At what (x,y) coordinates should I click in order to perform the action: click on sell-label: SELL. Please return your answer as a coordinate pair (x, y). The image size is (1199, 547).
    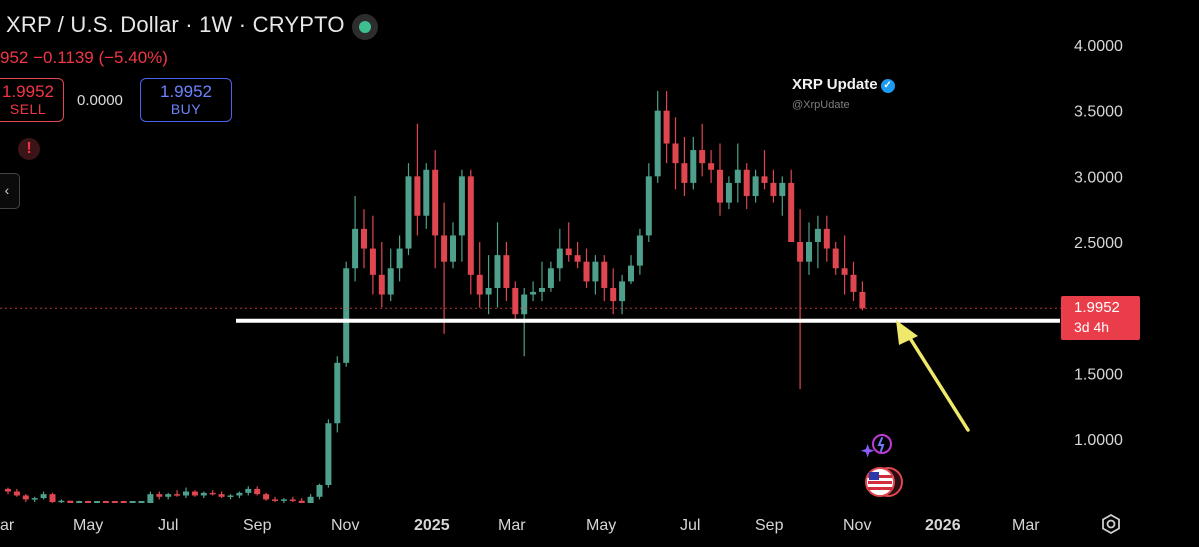
    Looking at the image, I should click on (28, 109).